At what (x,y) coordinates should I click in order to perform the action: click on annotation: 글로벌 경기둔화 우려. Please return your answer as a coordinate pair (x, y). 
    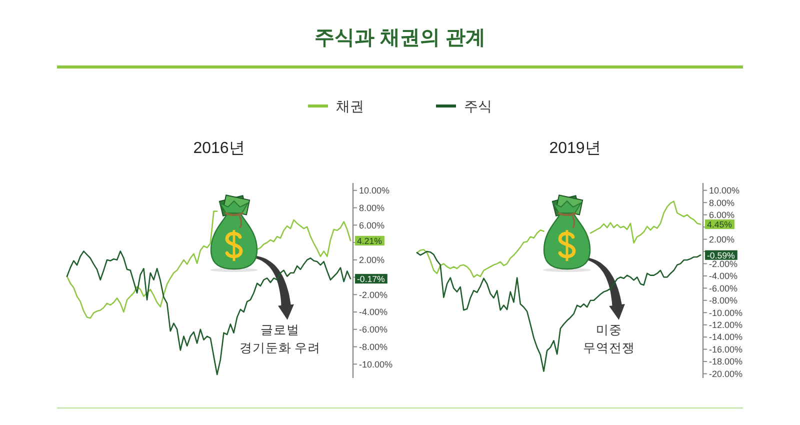
    Looking at the image, I should click on (280, 339).